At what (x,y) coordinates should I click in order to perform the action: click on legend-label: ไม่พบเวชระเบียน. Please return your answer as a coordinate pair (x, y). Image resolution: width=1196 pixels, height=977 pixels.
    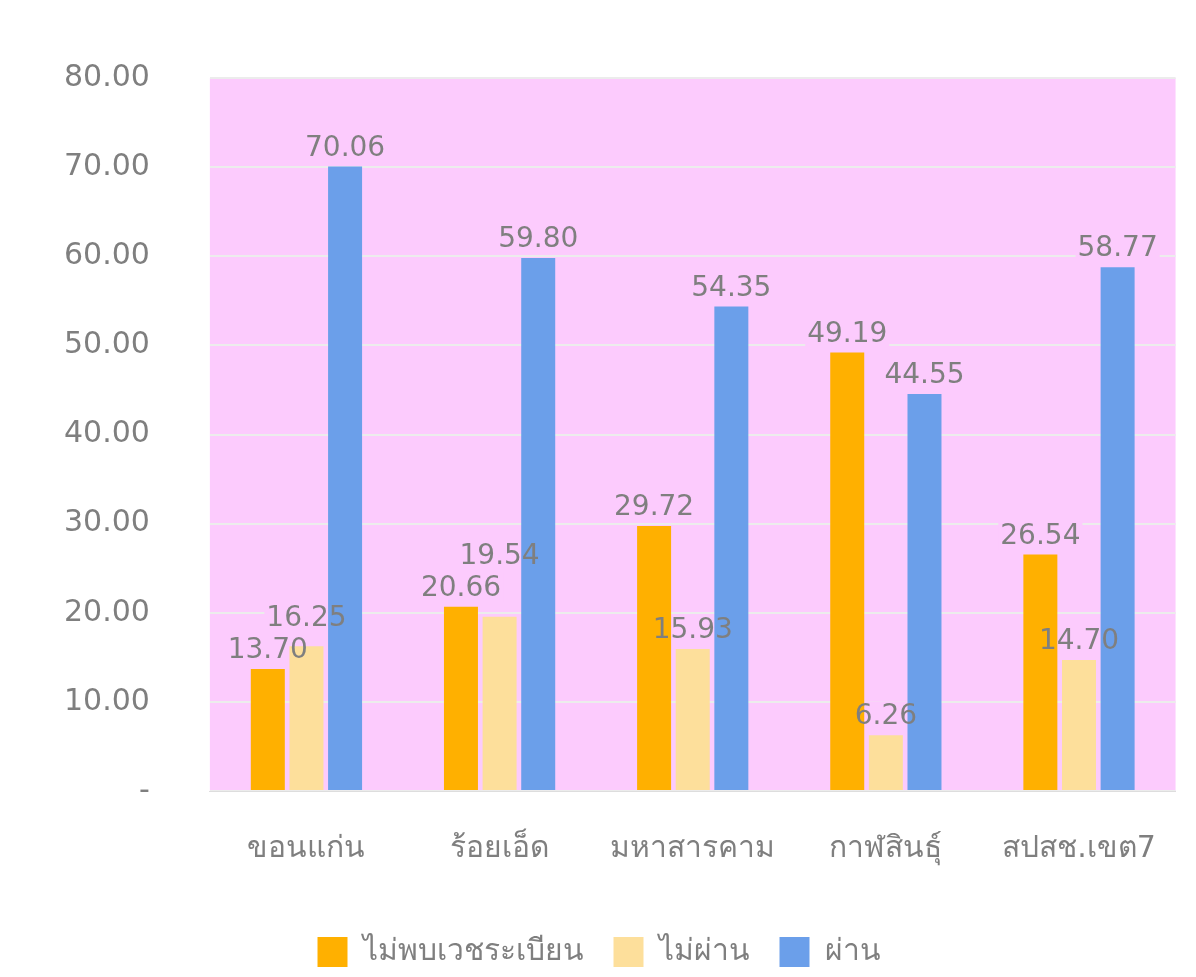
    Looking at the image, I should click on (472, 949).